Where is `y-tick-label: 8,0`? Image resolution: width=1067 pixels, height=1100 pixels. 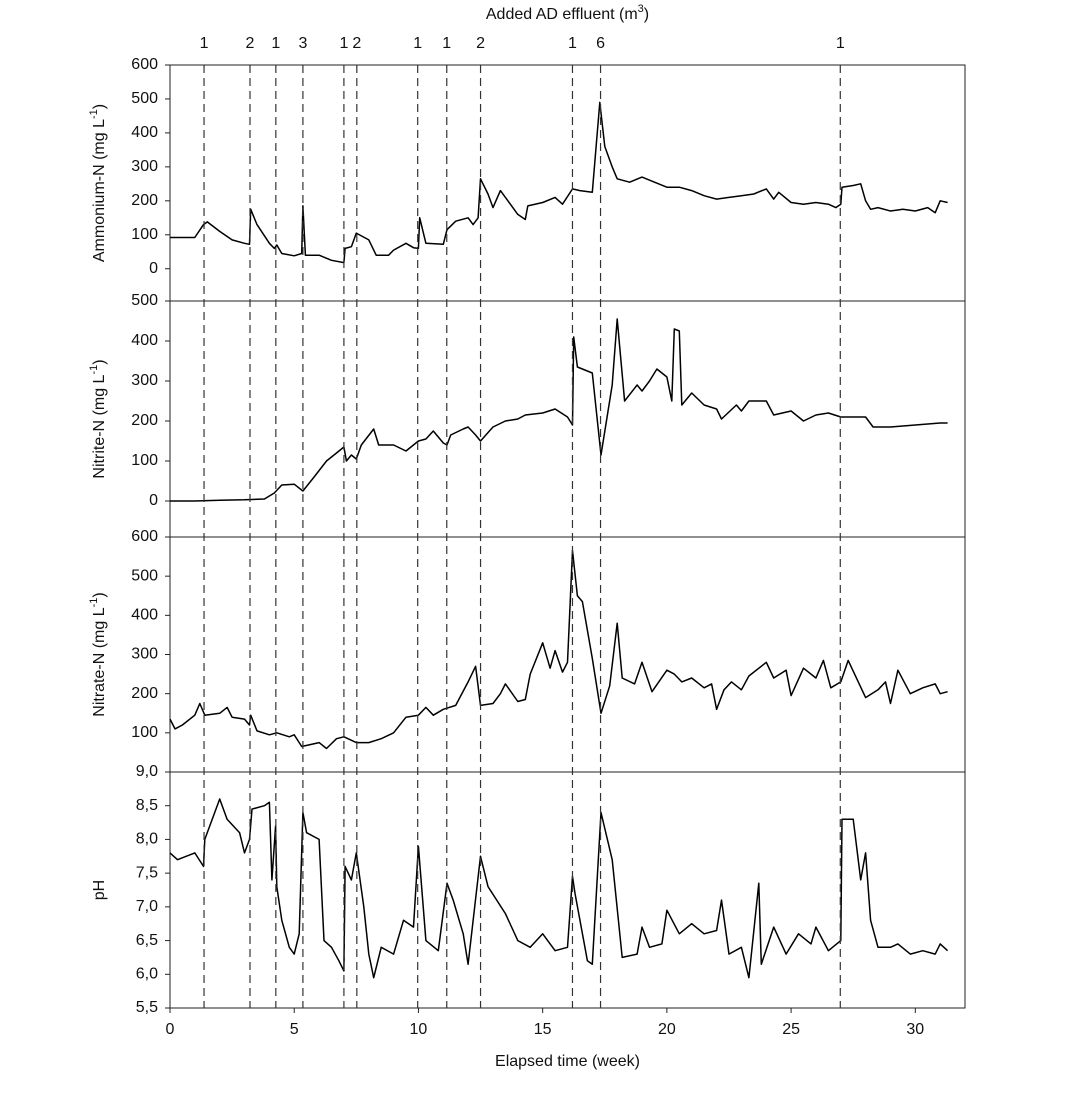
y-tick-label: 8,0 is located at coordinates (147, 839).